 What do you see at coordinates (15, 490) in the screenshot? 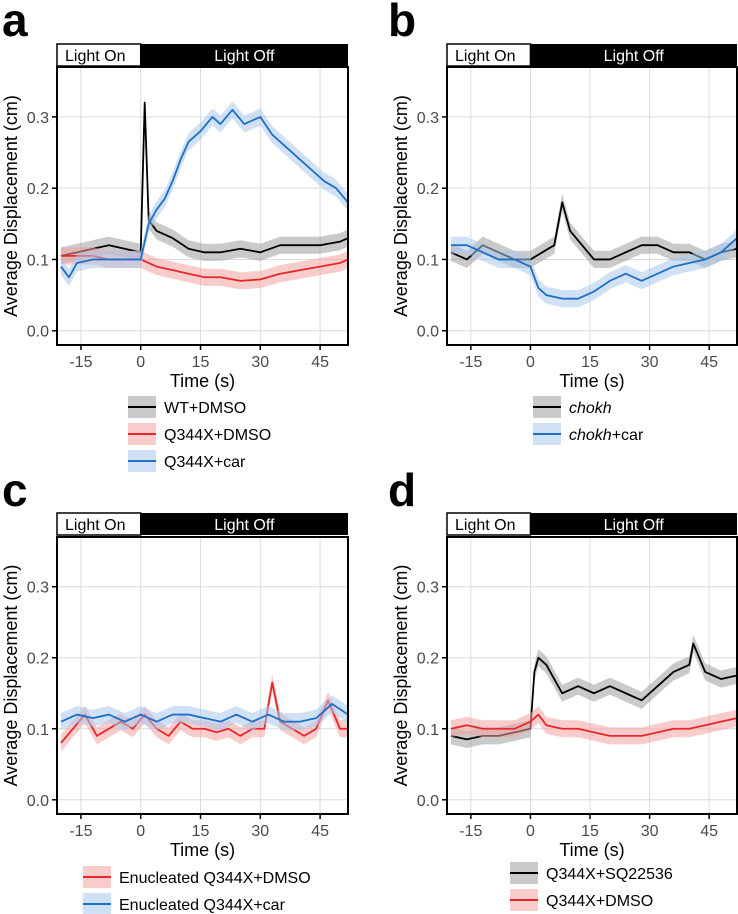
I see `panel-letter: c` at bounding box center [15, 490].